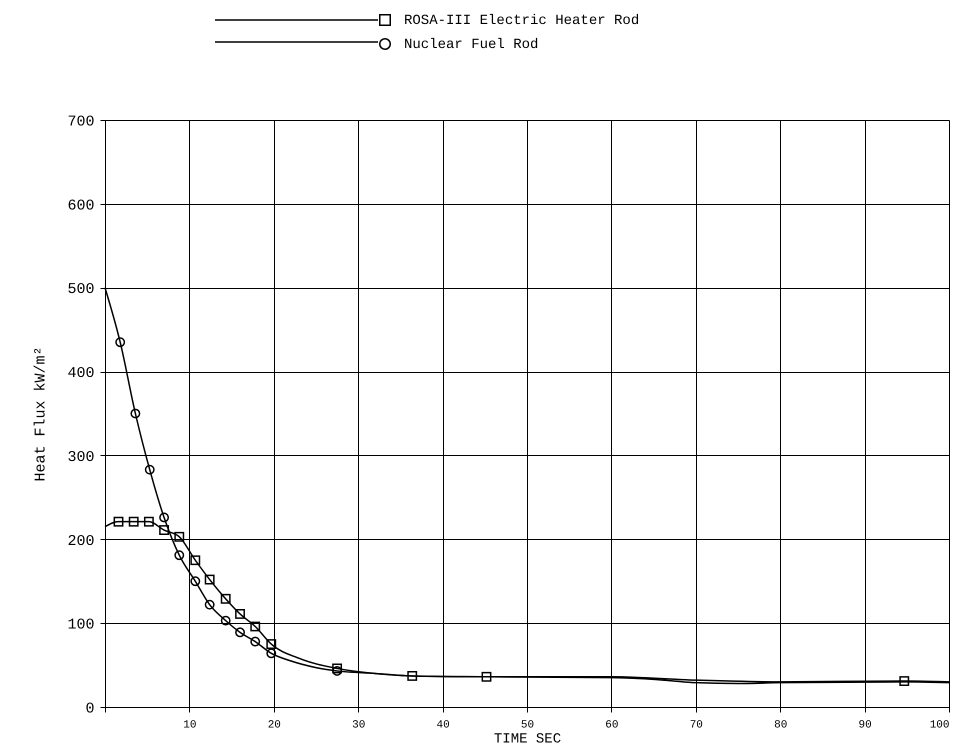 This screenshot has width=966, height=751. I want to click on x-tick-label: 40, so click(443, 726).